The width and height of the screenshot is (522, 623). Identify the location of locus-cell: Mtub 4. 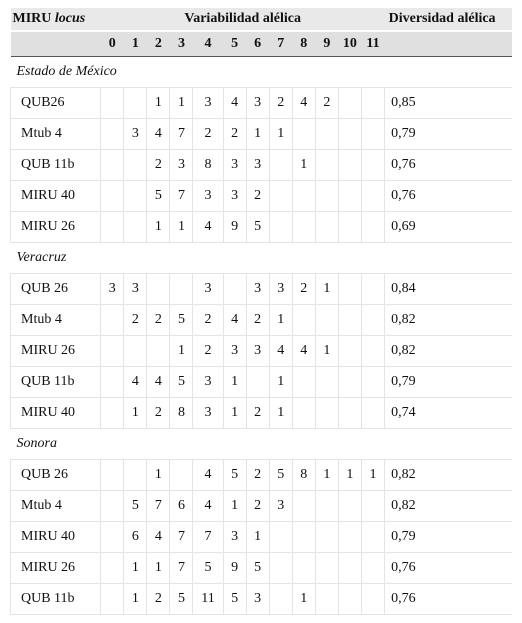
(55, 134).